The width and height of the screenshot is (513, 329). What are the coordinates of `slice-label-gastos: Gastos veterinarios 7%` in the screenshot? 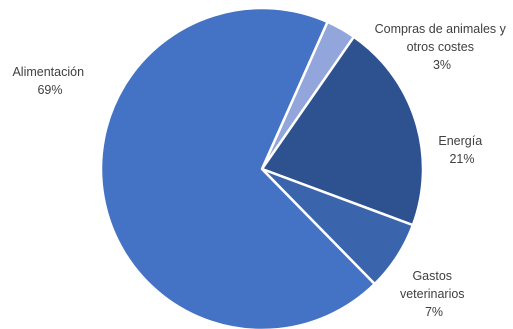 It's located at (434, 294).